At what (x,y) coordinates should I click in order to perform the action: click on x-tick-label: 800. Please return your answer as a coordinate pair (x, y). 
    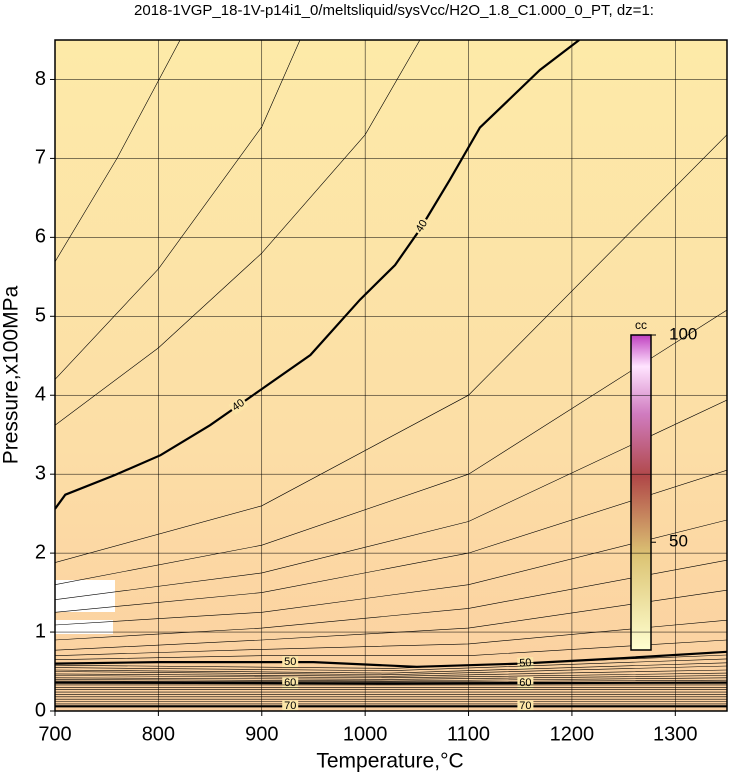
    Looking at the image, I should click on (158, 734).